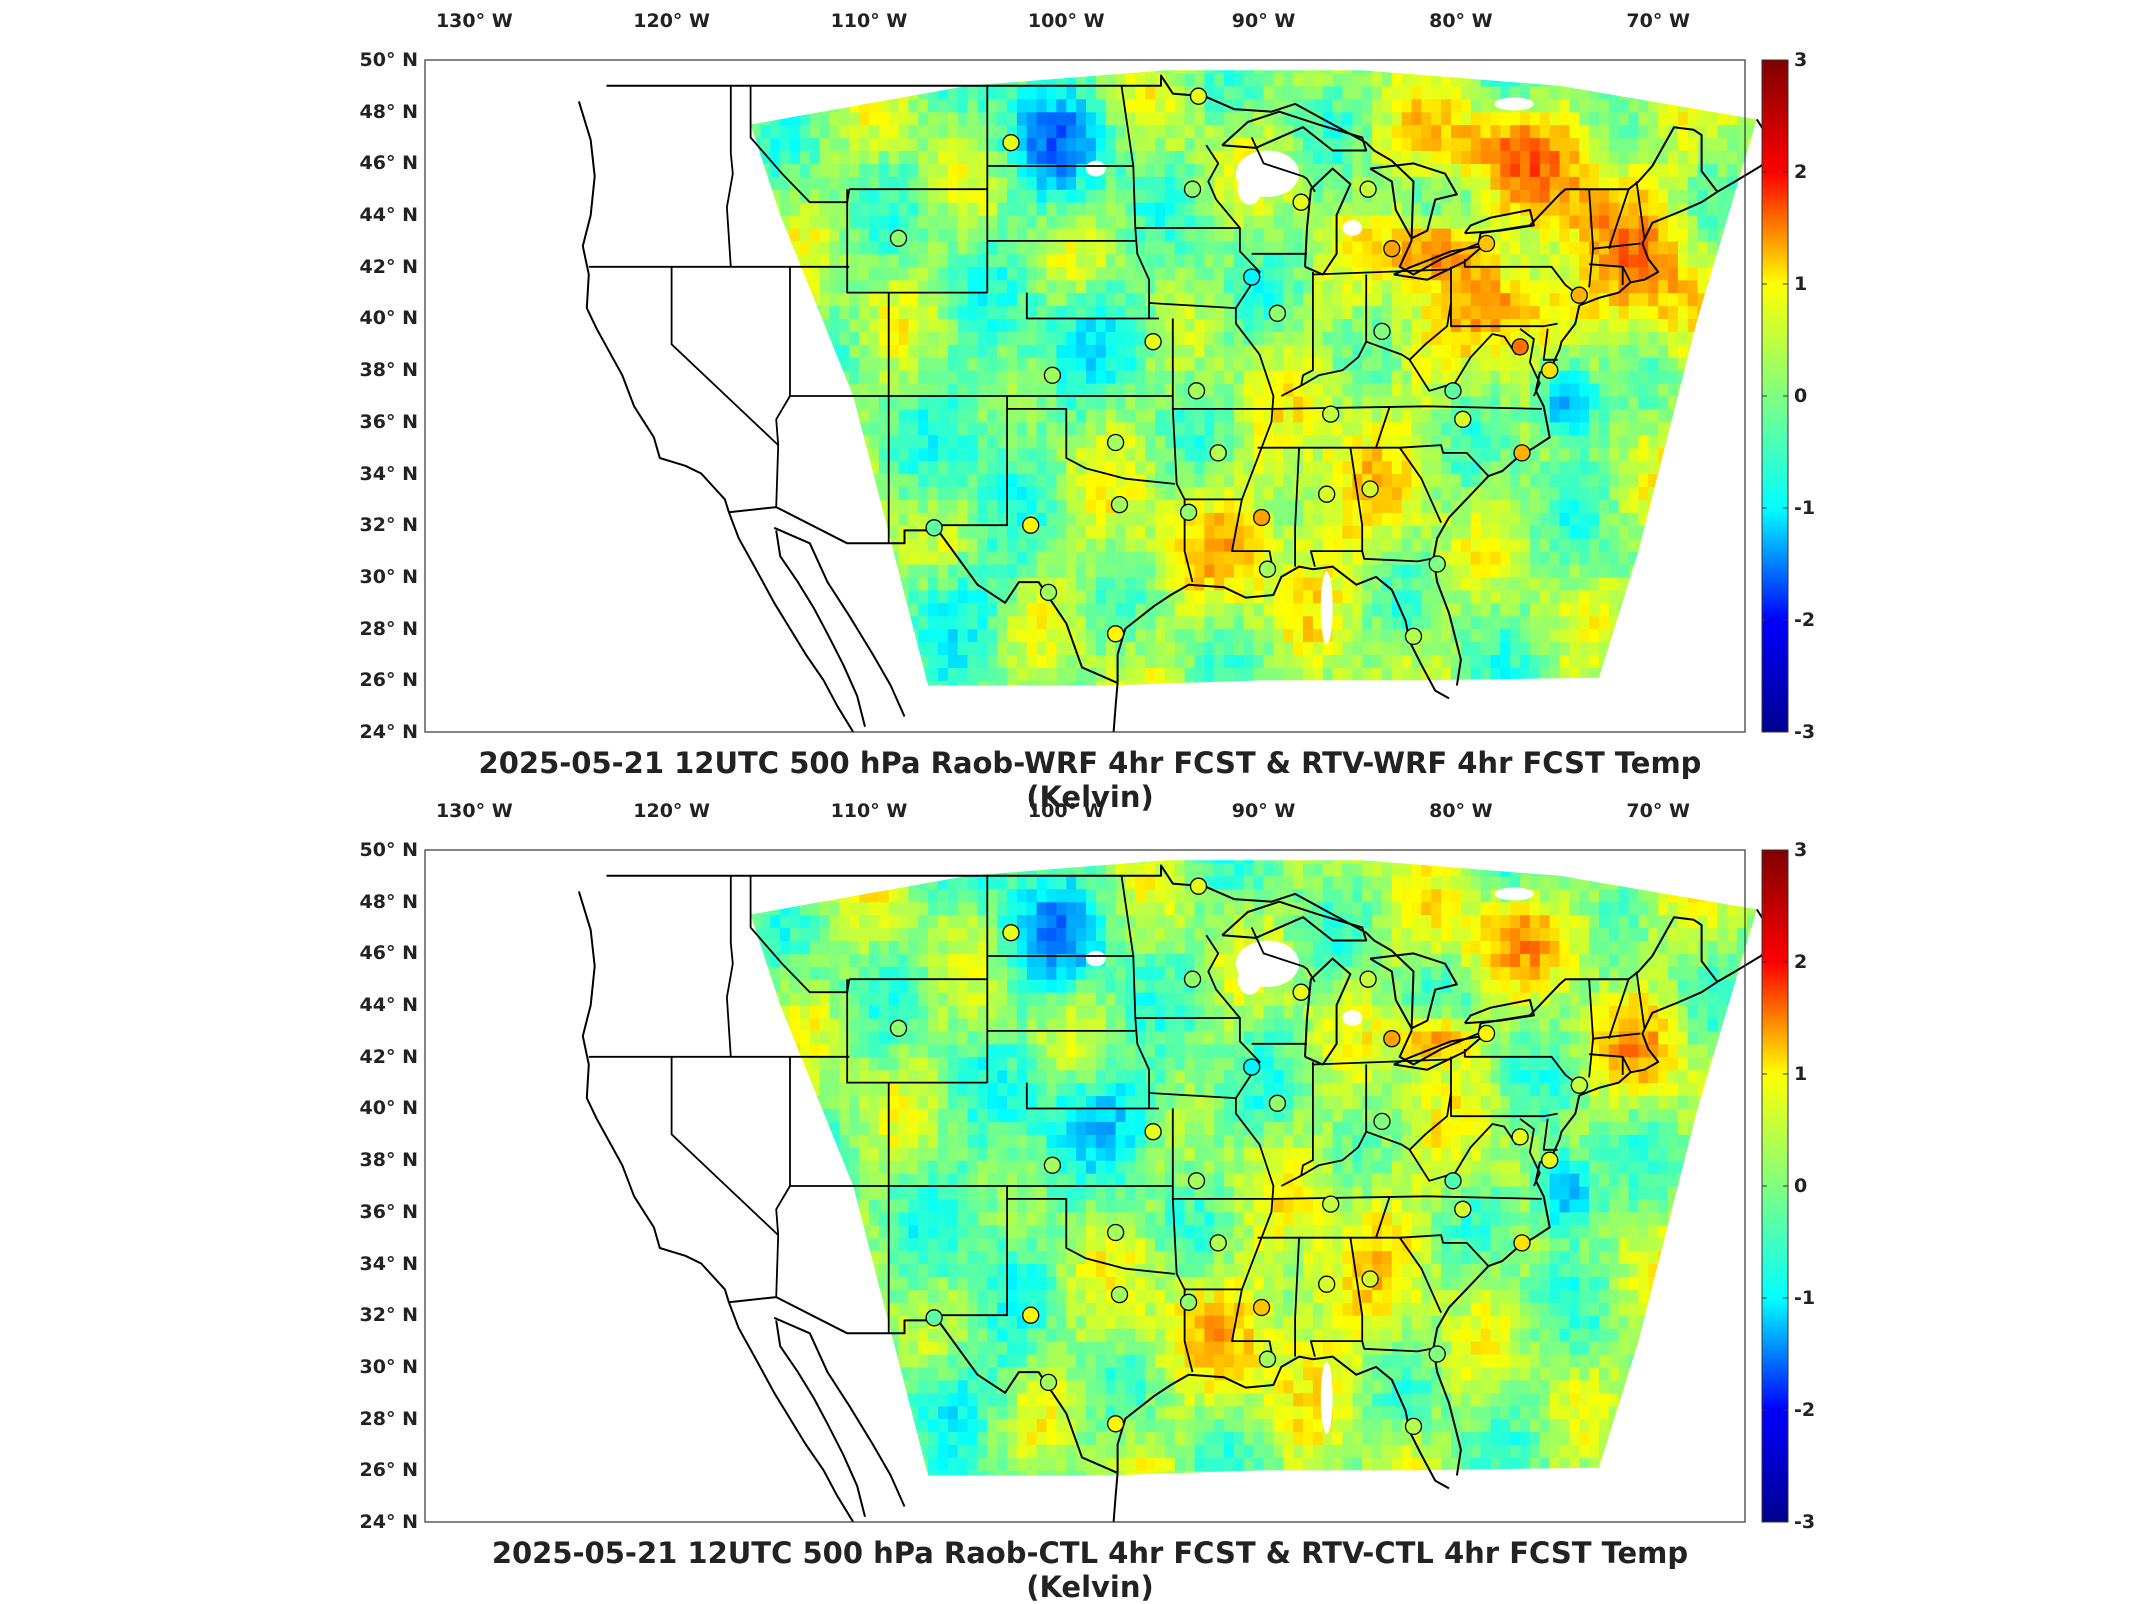 The image size is (2133, 1604). I want to click on colorbar-tick-label: 3, so click(1800, 60).